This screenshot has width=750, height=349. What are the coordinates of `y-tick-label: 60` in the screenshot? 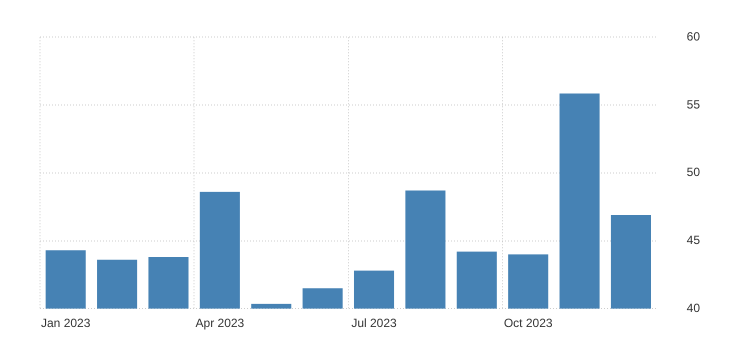 It's located at (693, 37).